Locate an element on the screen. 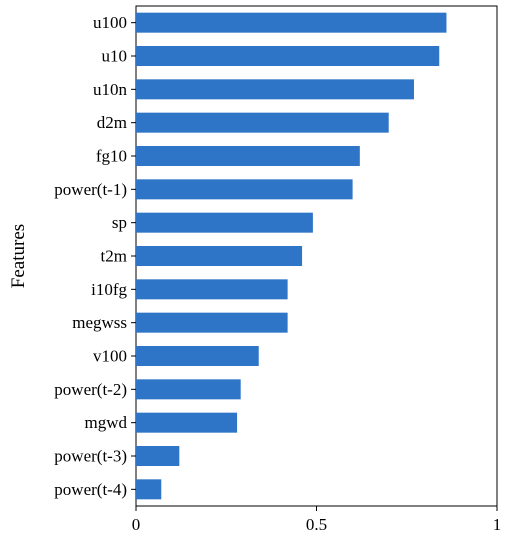 The image size is (507, 550). bar-sp is located at coordinates (224, 222).